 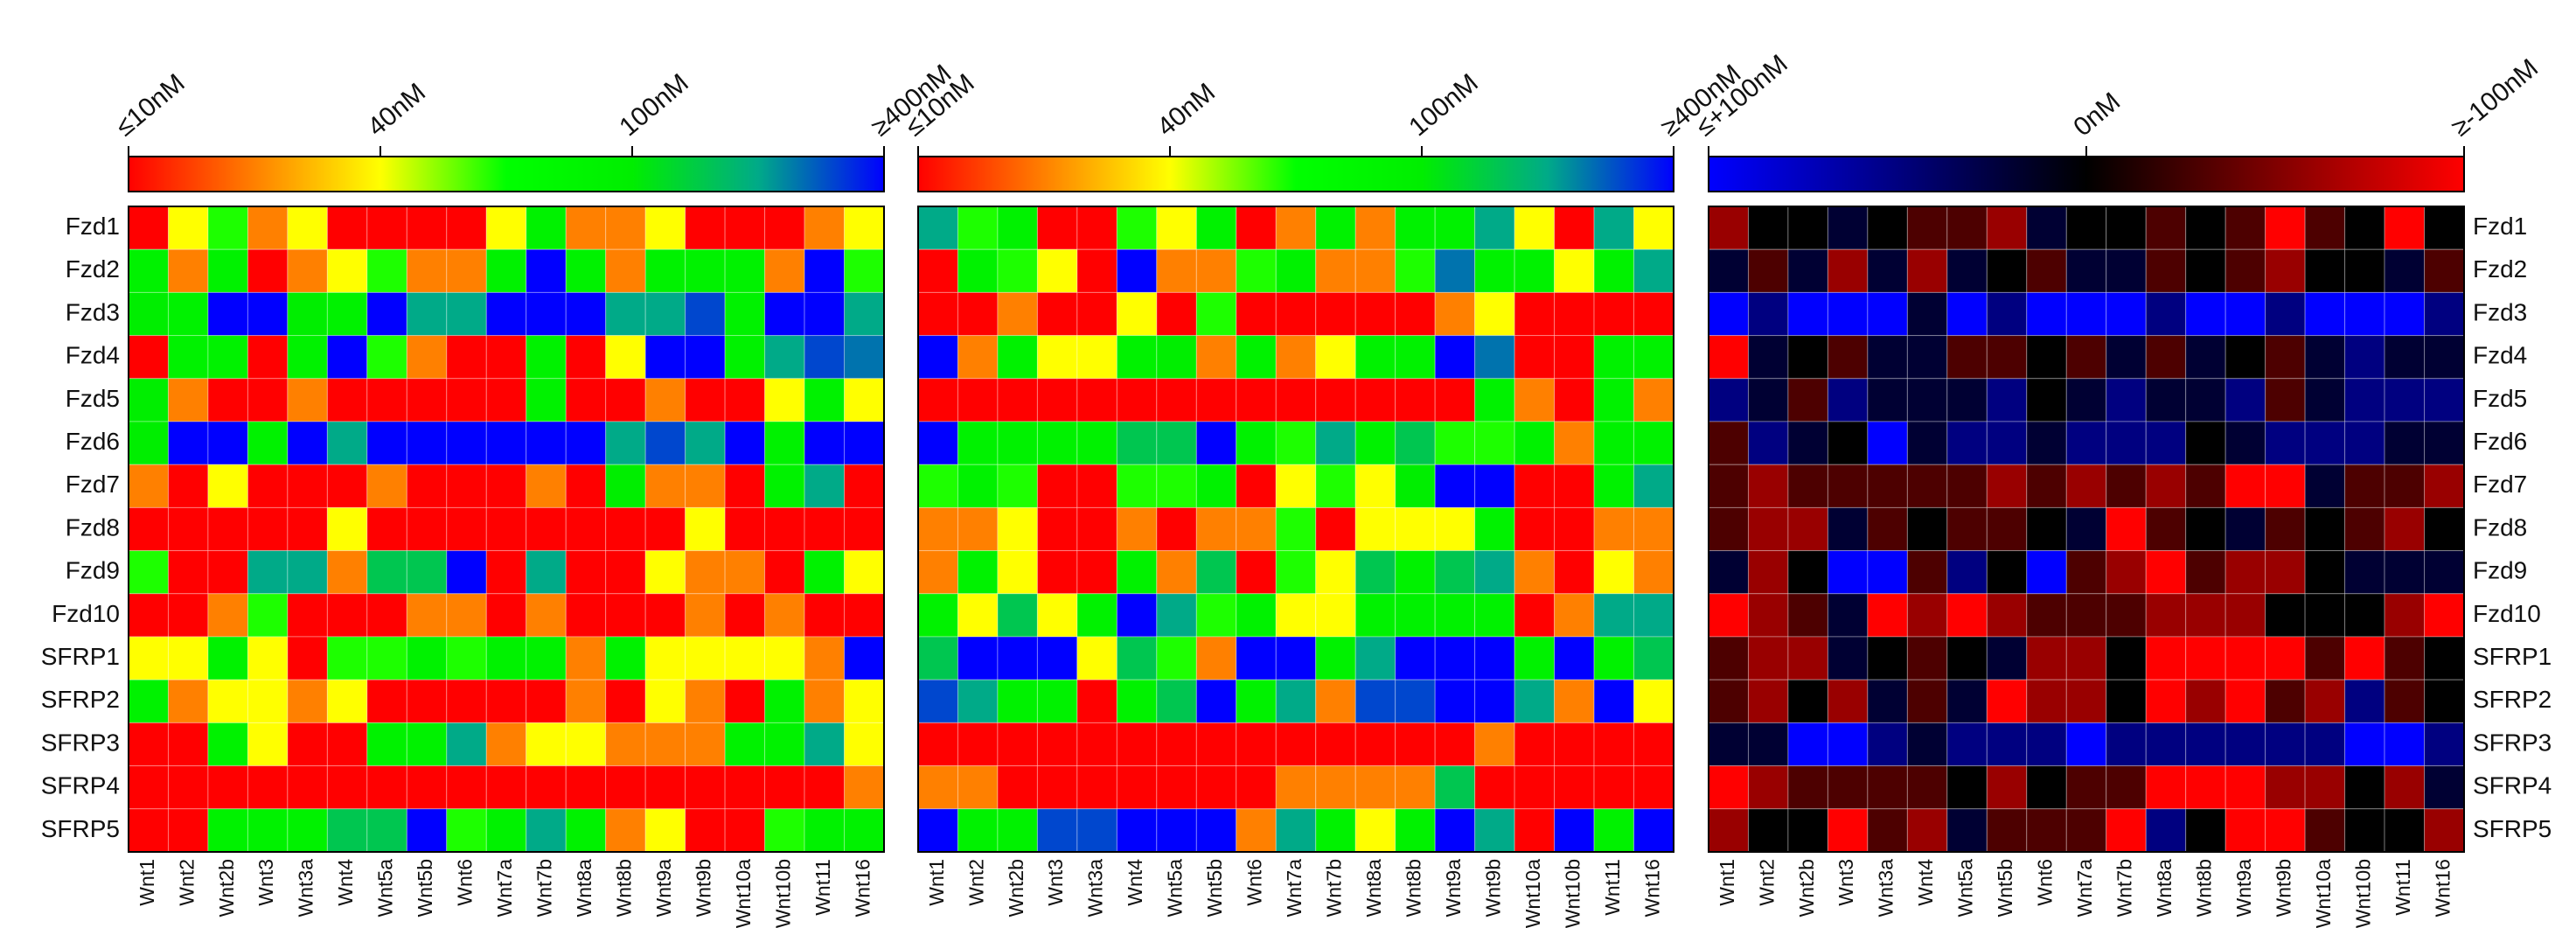 What do you see at coordinates (506, 174) in the screenshot?
I see `colorbar` at bounding box center [506, 174].